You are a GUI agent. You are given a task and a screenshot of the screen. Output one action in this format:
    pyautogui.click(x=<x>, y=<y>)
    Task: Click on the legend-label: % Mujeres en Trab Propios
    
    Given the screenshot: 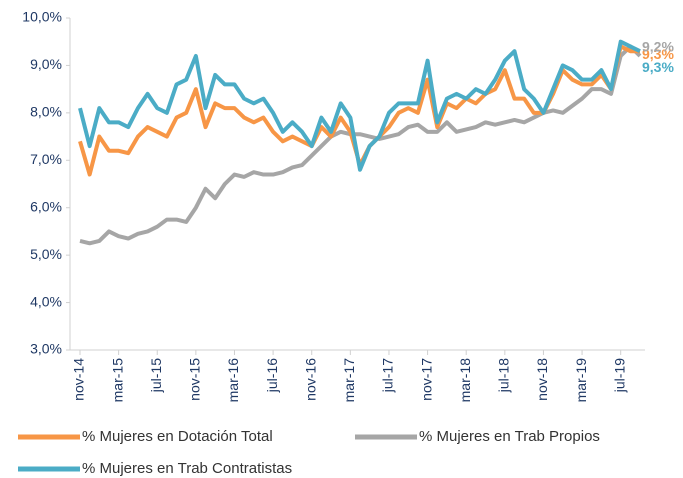 What is the action you would take?
    pyautogui.click(x=509, y=436)
    